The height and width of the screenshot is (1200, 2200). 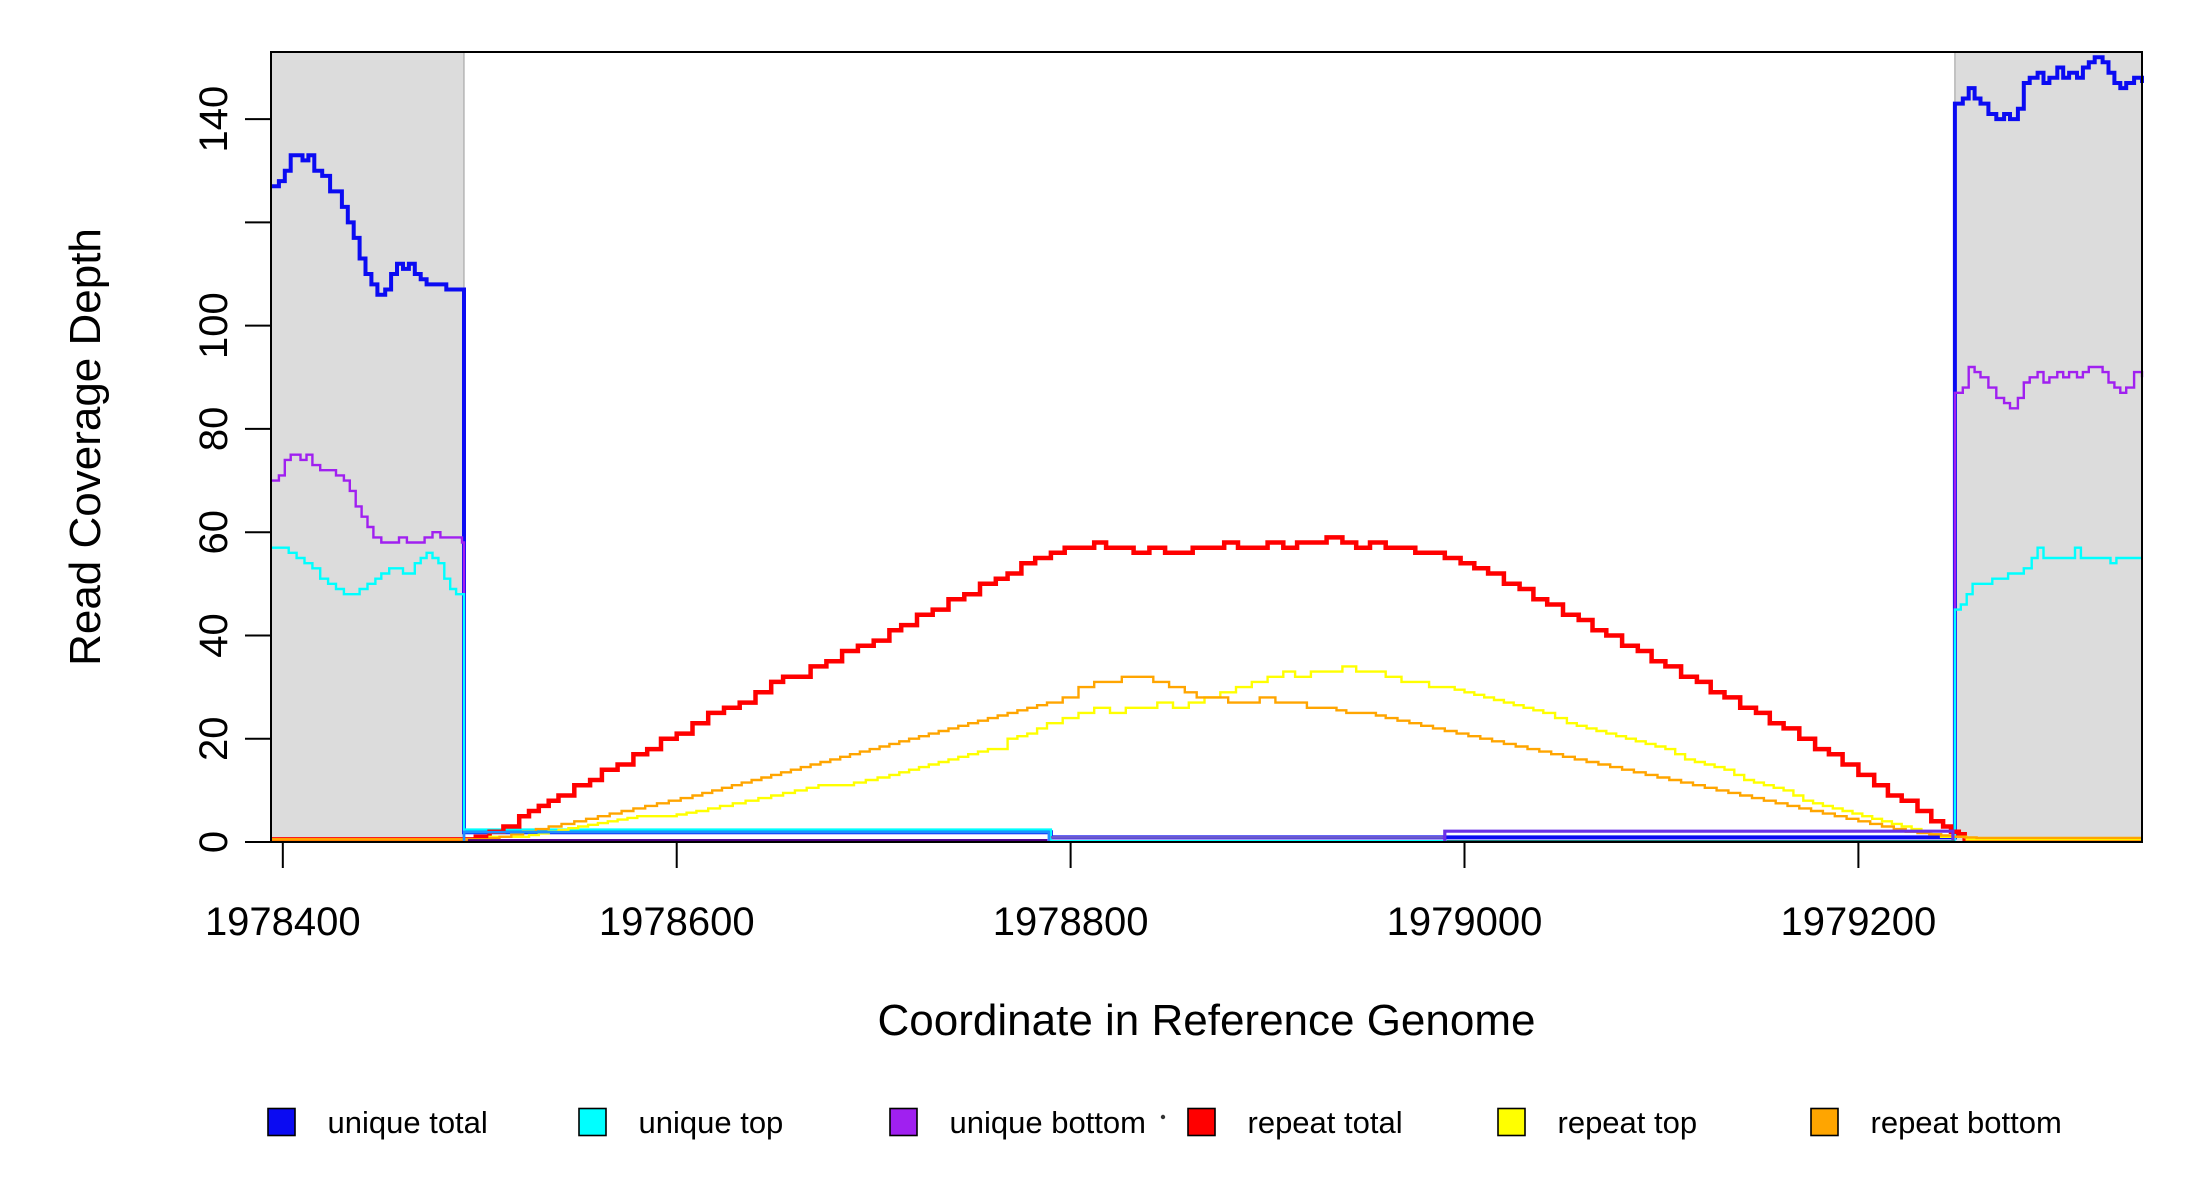 What do you see at coordinates (677, 922) in the screenshot?
I see `x-tick-label: 1978600` at bounding box center [677, 922].